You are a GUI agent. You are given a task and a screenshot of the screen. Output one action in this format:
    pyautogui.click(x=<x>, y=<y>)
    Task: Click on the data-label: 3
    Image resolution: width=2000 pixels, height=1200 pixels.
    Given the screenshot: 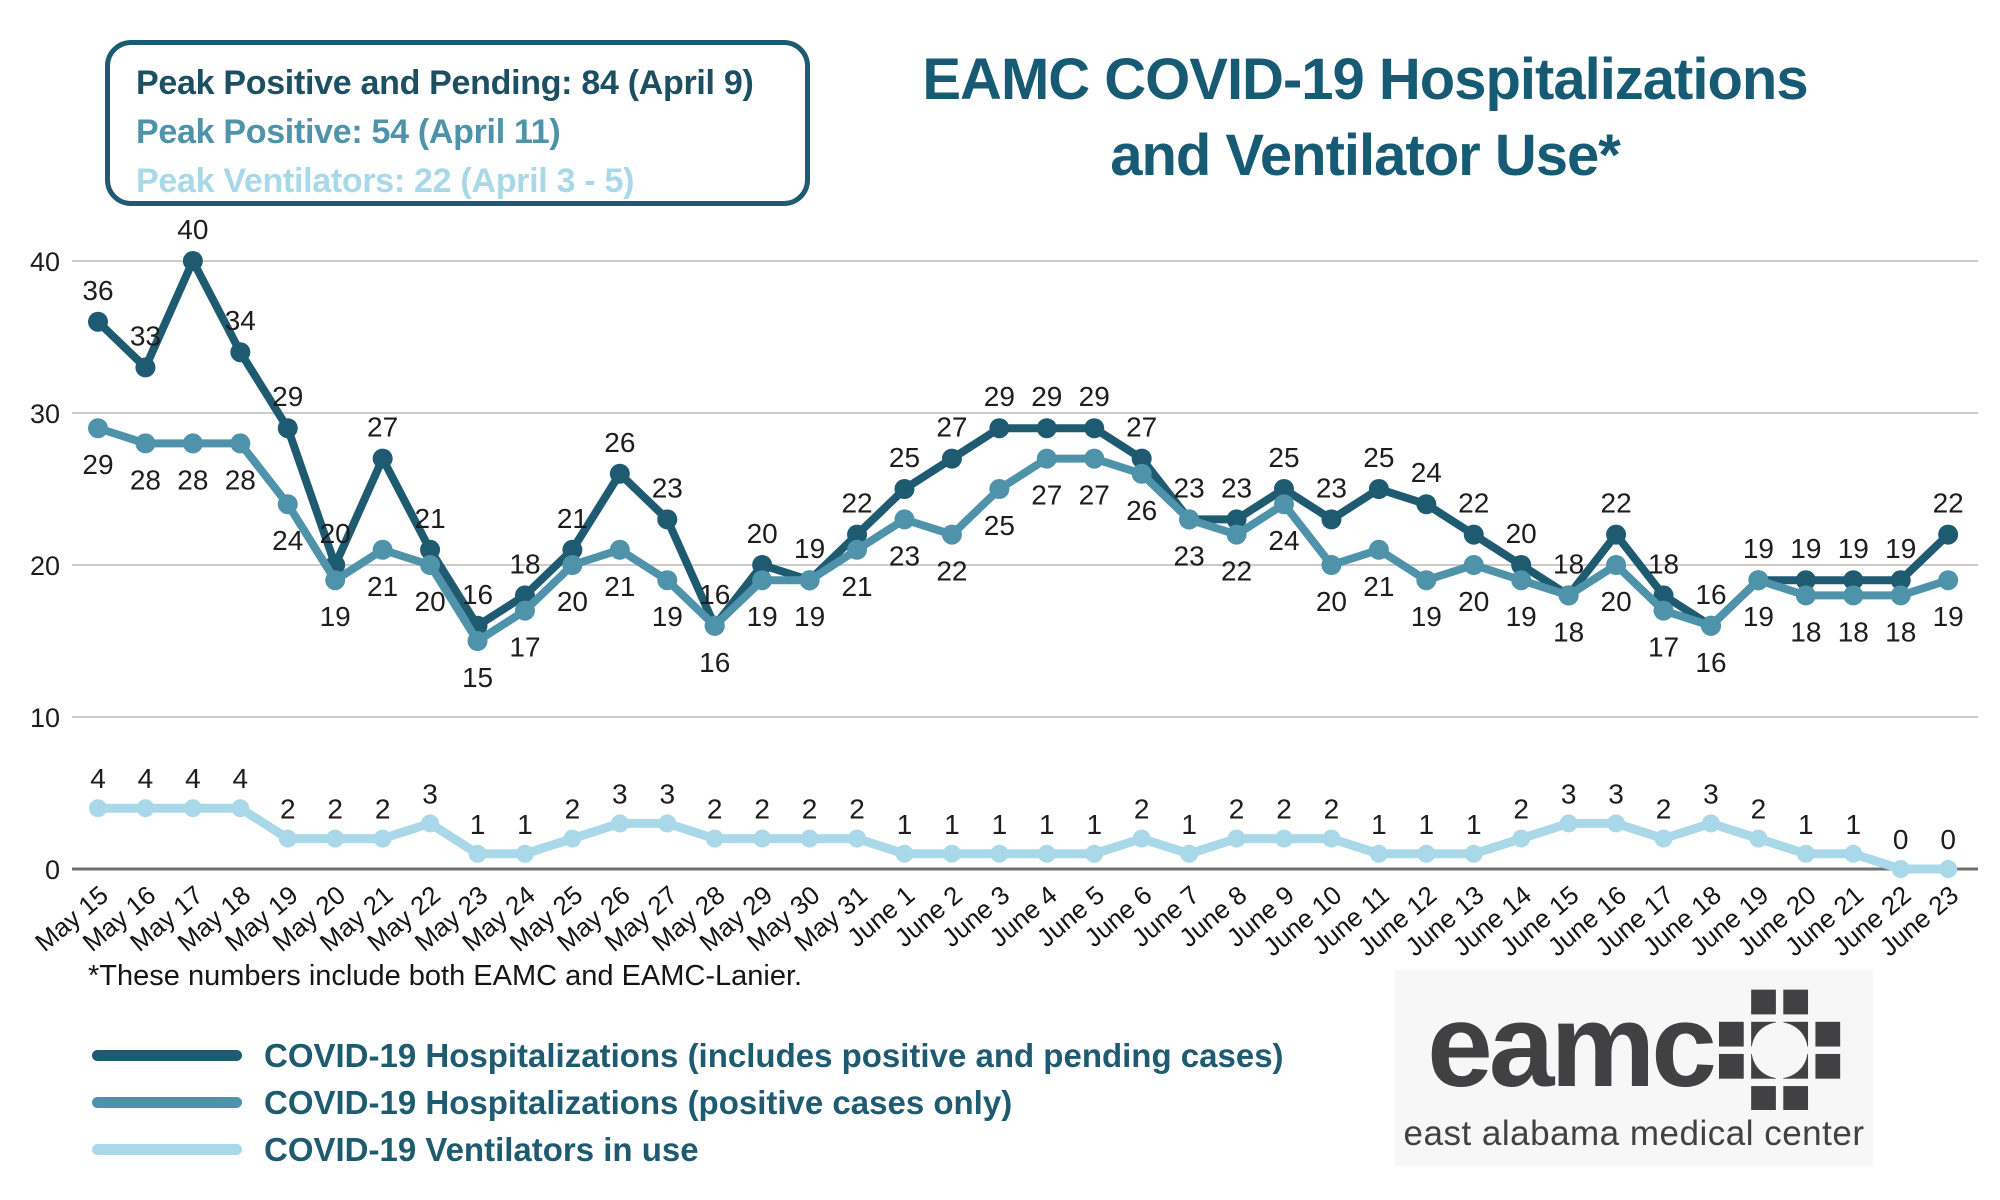 What is the action you would take?
    pyautogui.click(x=1616, y=793)
    